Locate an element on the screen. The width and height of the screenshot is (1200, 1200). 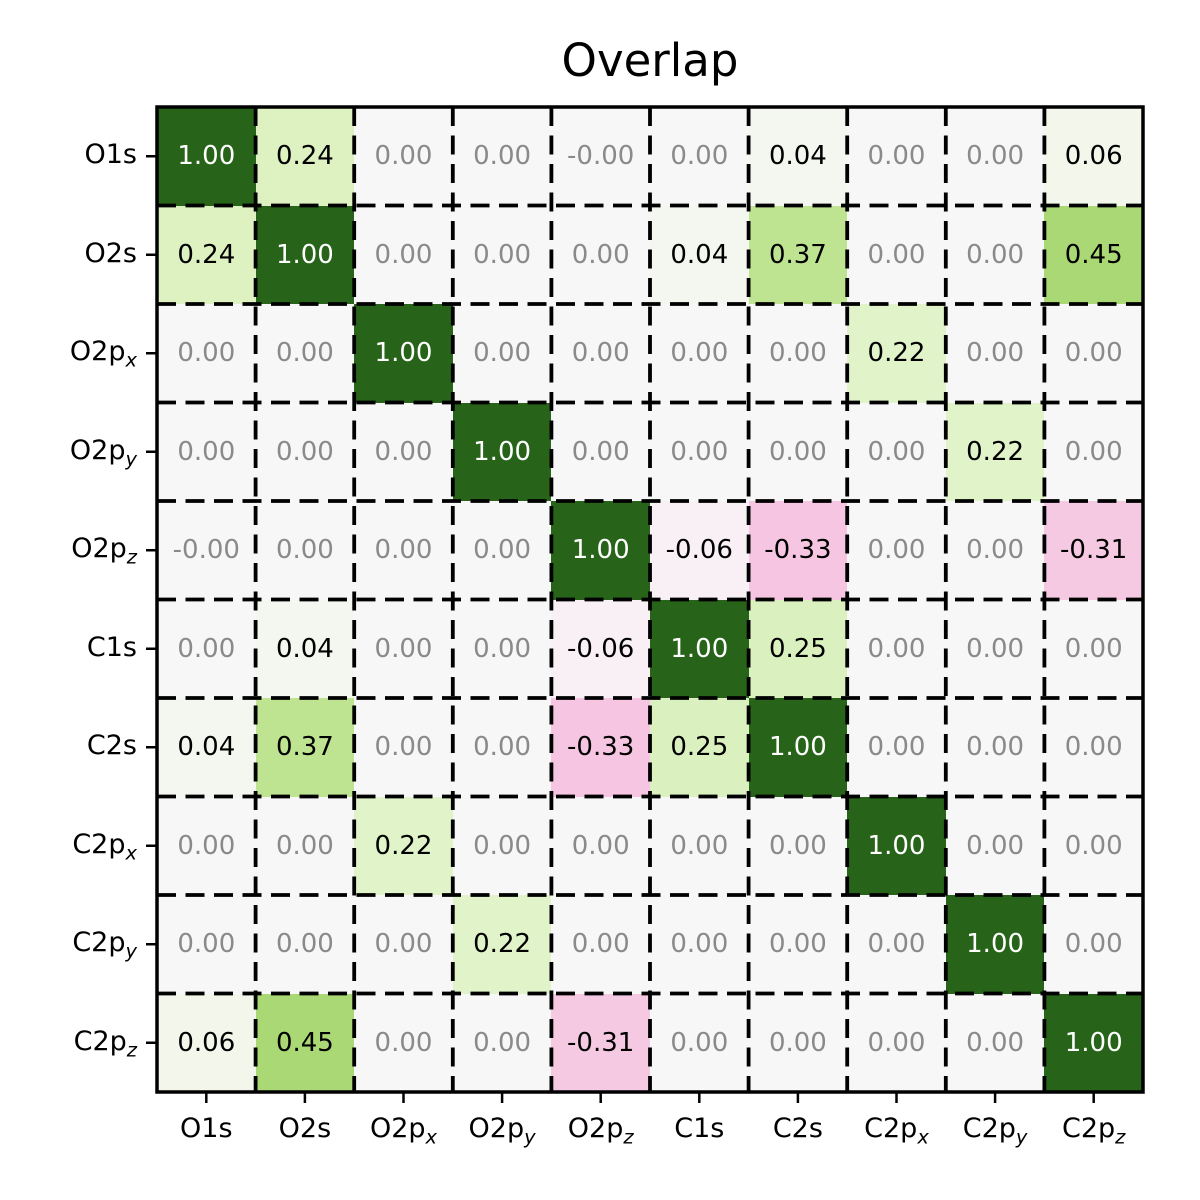
heatmap-cell: 0.45 is located at coordinates (305, 1042).